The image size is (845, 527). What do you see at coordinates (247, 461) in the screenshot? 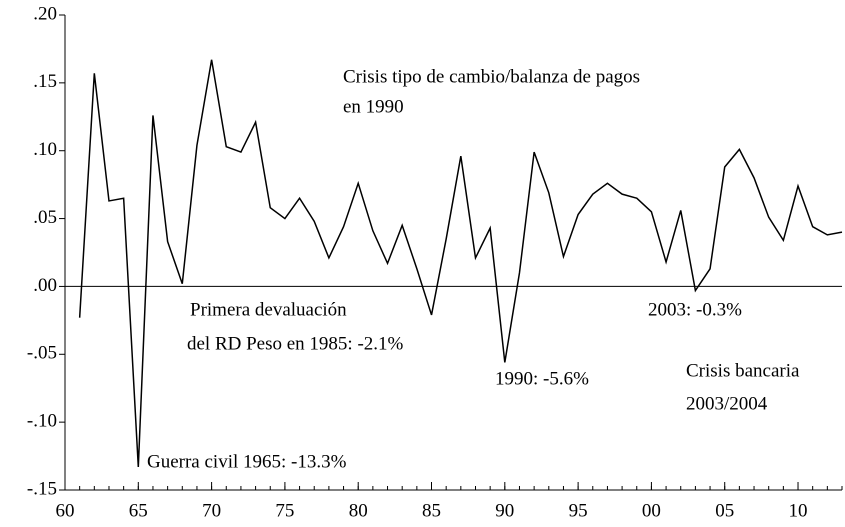
I see `annotation: Guerra civil 1965: -13.3%` at bounding box center [247, 461].